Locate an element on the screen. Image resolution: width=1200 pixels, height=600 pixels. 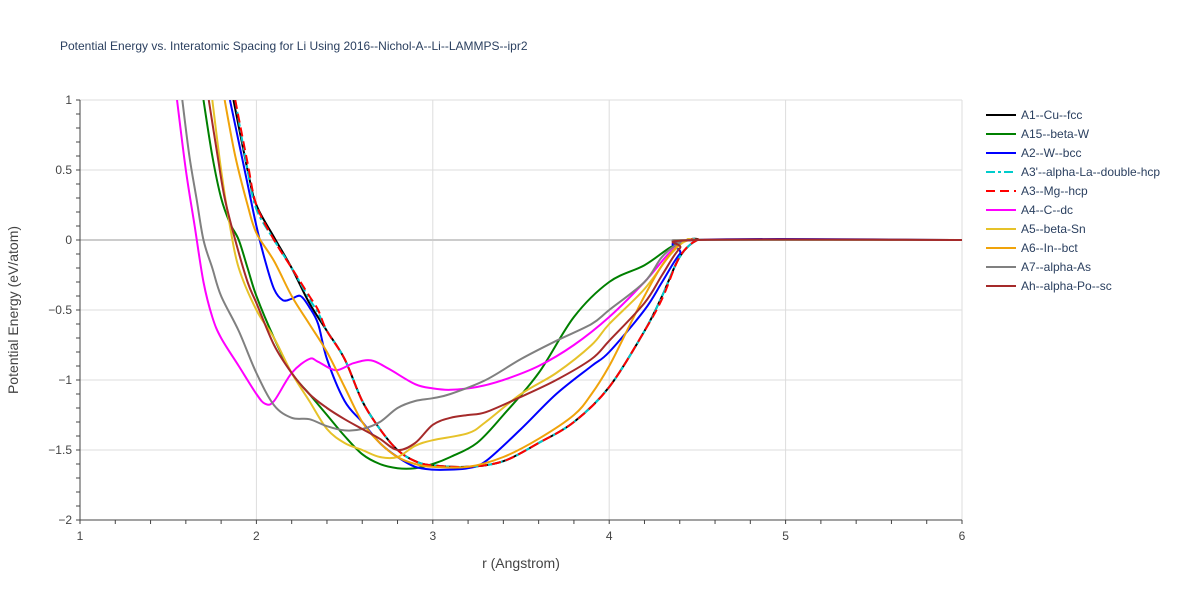
legend-label: A1--Cu--fcc is located at coordinates (1051, 115).